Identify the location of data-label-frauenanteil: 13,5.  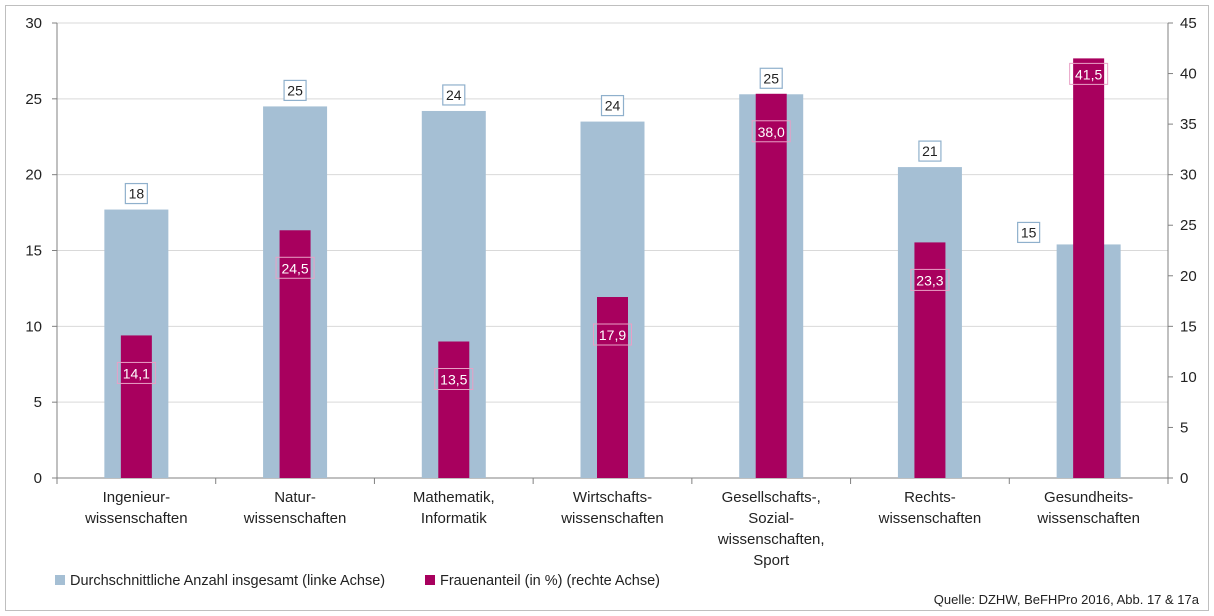
(453, 380).